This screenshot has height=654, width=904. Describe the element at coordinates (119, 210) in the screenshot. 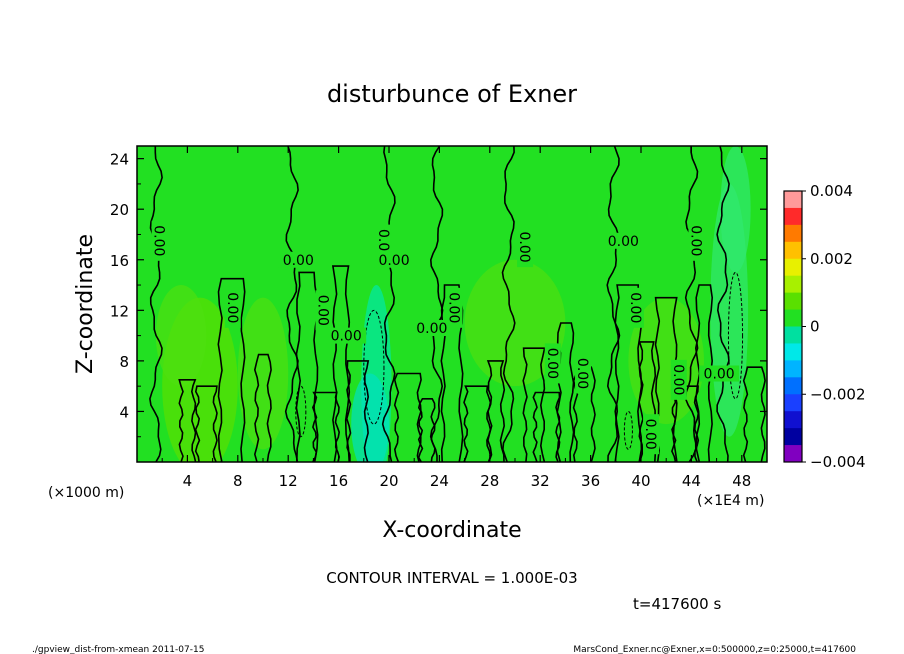

I see `y-tick-label: 20` at that location.